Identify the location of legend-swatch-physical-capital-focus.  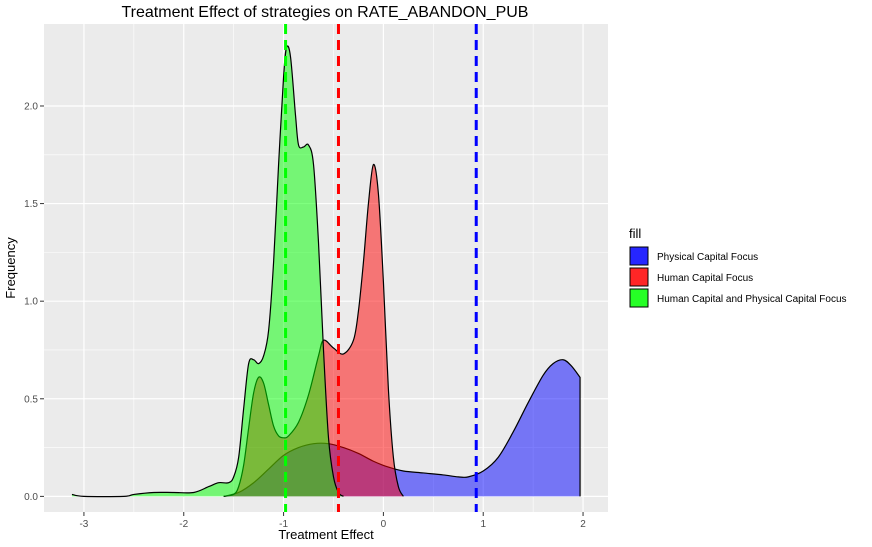
(639, 256).